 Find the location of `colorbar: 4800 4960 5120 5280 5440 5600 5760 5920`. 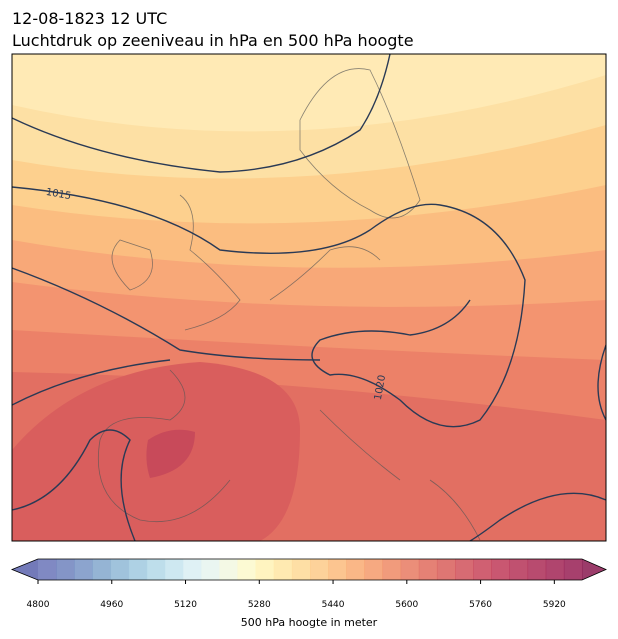

colorbar: 4800 4960 5120 5280 5440 5600 5760 5920 is located at coordinates (308, 584).